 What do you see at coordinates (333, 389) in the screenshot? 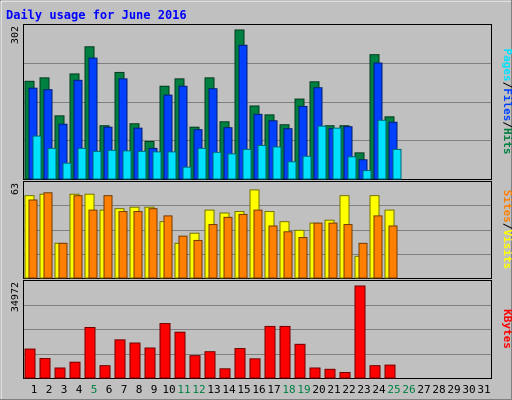
I see `x-tick-label-day-21: 21` at bounding box center [333, 389].